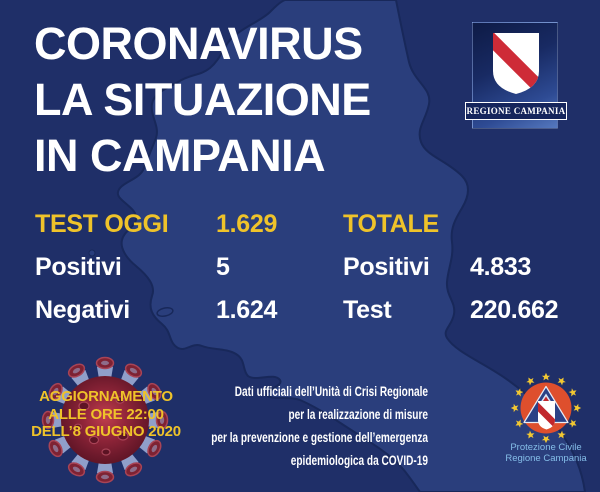  What do you see at coordinates (546, 408) in the screenshot?
I see `civil-protection-logo-icon` at bounding box center [546, 408].